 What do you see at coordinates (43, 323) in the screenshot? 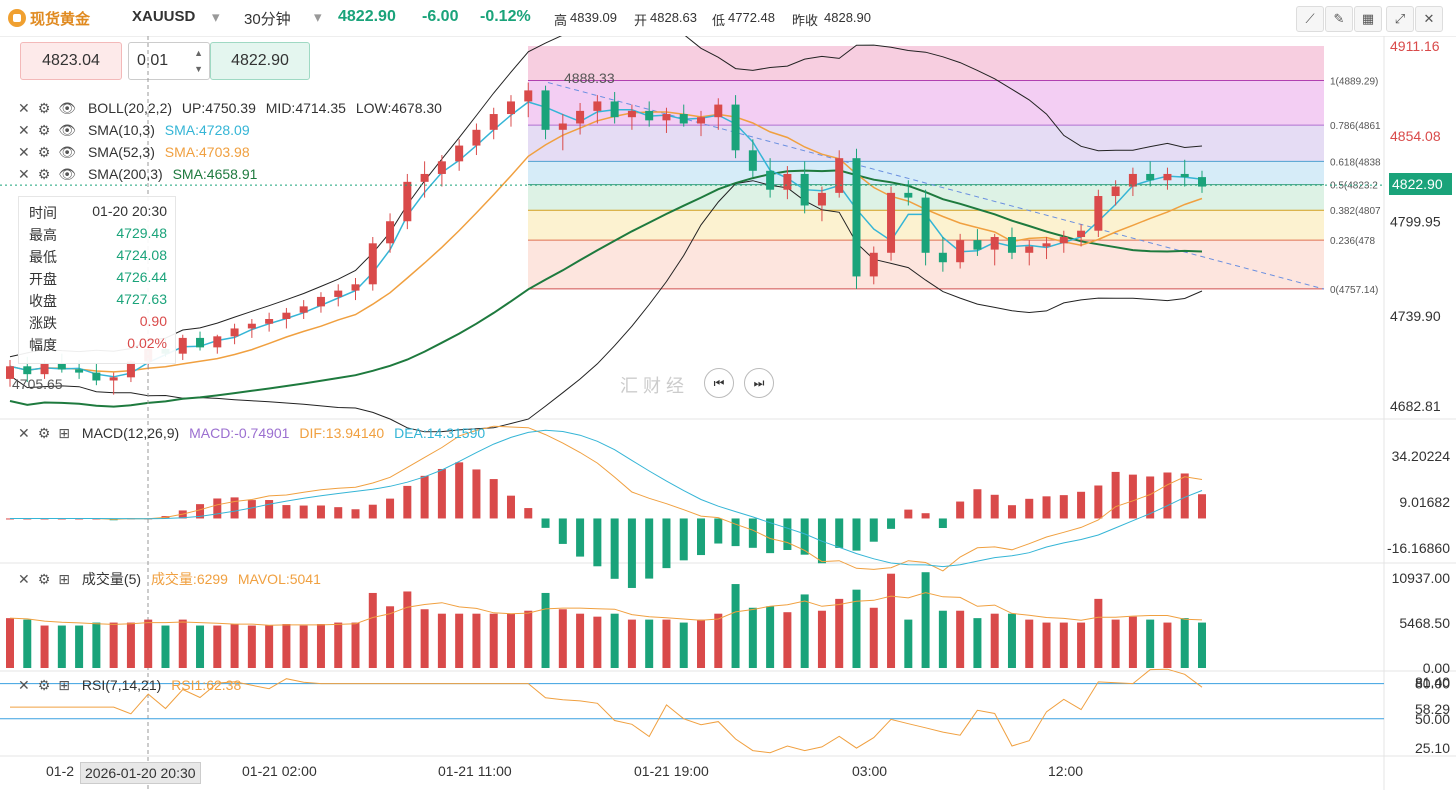
I see `info-chg-label: 涨跌` at bounding box center [43, 323].